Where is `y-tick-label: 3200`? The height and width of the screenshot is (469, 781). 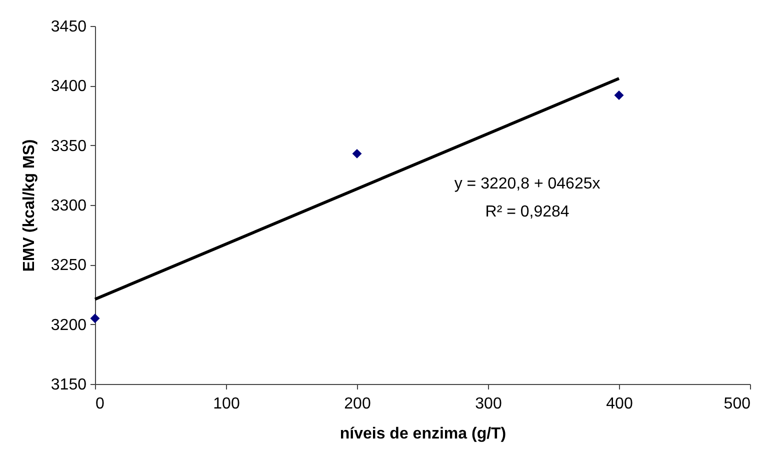 y-tick-label: 3200 is located at coordinates (68, 325).